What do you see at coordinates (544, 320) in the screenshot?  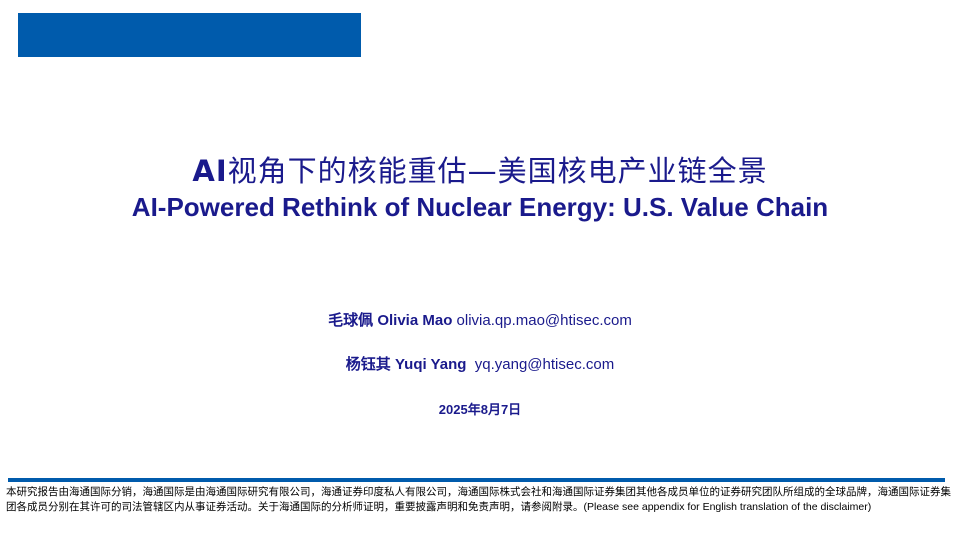 I see `author-1-email: olivia.qp.mao@htisec.com` at bounding box center [544, 320].